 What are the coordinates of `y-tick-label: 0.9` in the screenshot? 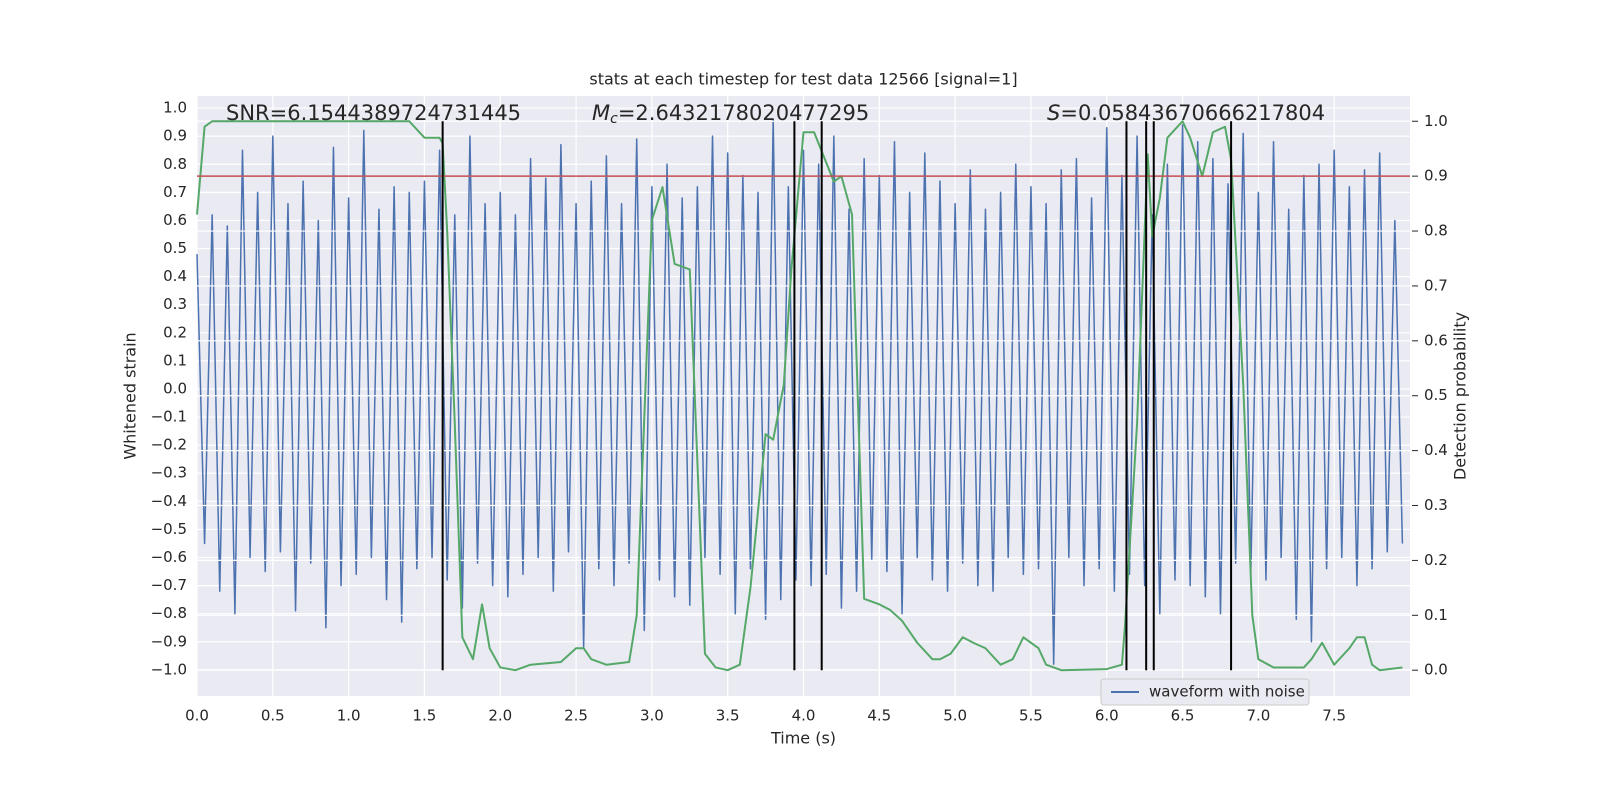 It's located at (175, 136).